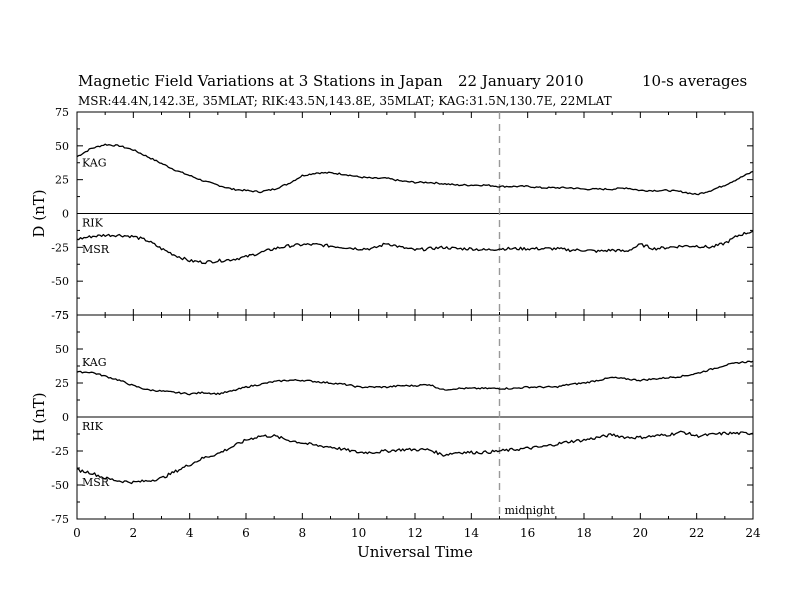 The width and height of the screenshot is (792, 612). I want to click on d-ytick-label: 0, so click(65, 214).